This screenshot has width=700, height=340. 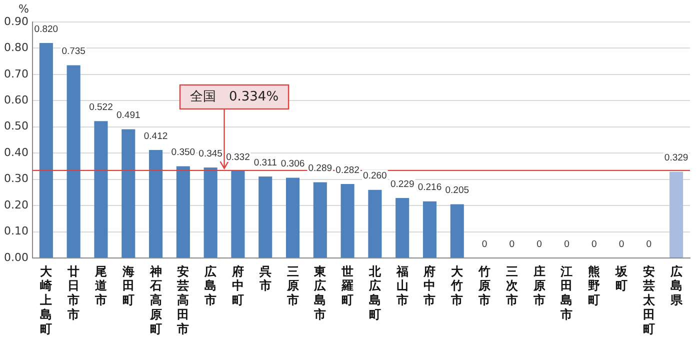 What do you see at coordinates (320, 168) in the screenshot?
I see `data-label: 0.289` at bounding box center [320, 168].